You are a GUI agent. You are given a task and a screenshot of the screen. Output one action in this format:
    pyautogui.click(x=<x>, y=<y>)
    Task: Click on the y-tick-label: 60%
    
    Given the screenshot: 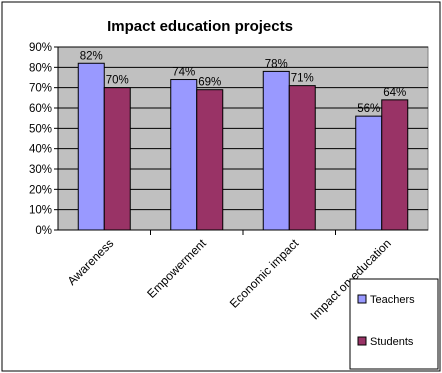 What is the action you would take?
    pyautogui.click(x=40, y=109)
    